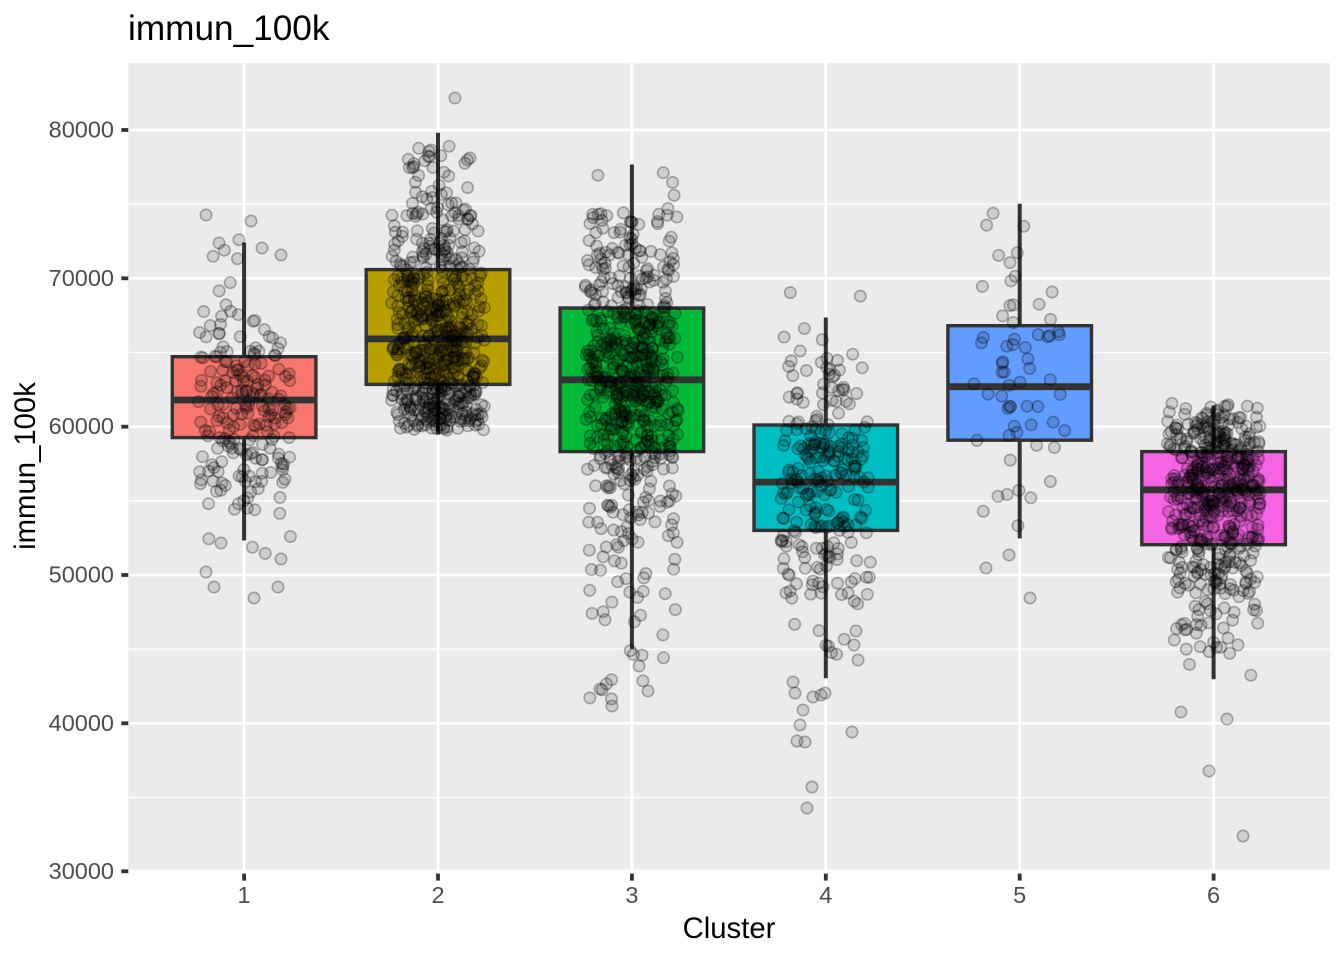 The image size is (1344, 960). Describe the element at coordinates (1019, 895) in the screenshot. I see `svg-text: 5` at that location.